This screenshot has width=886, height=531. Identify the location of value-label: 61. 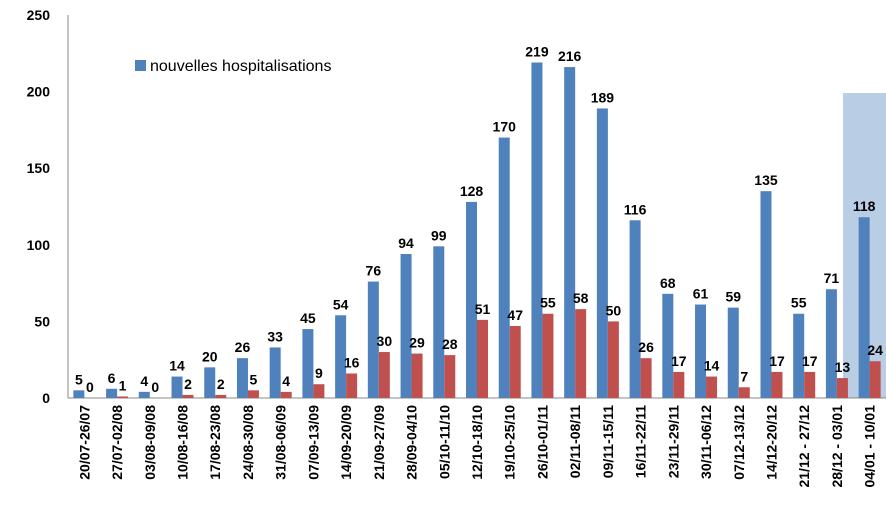
(701, 294).